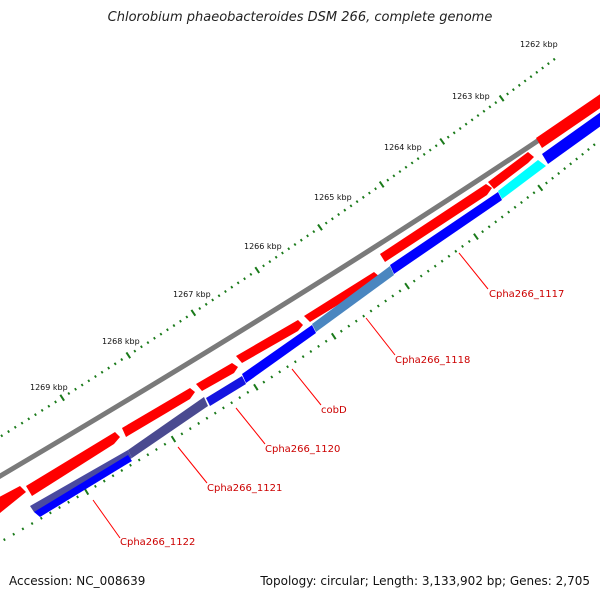  Describe the element at coordinates (471, 96) in the screenshot. I see `scale-label: 1263 kbp` at that location.